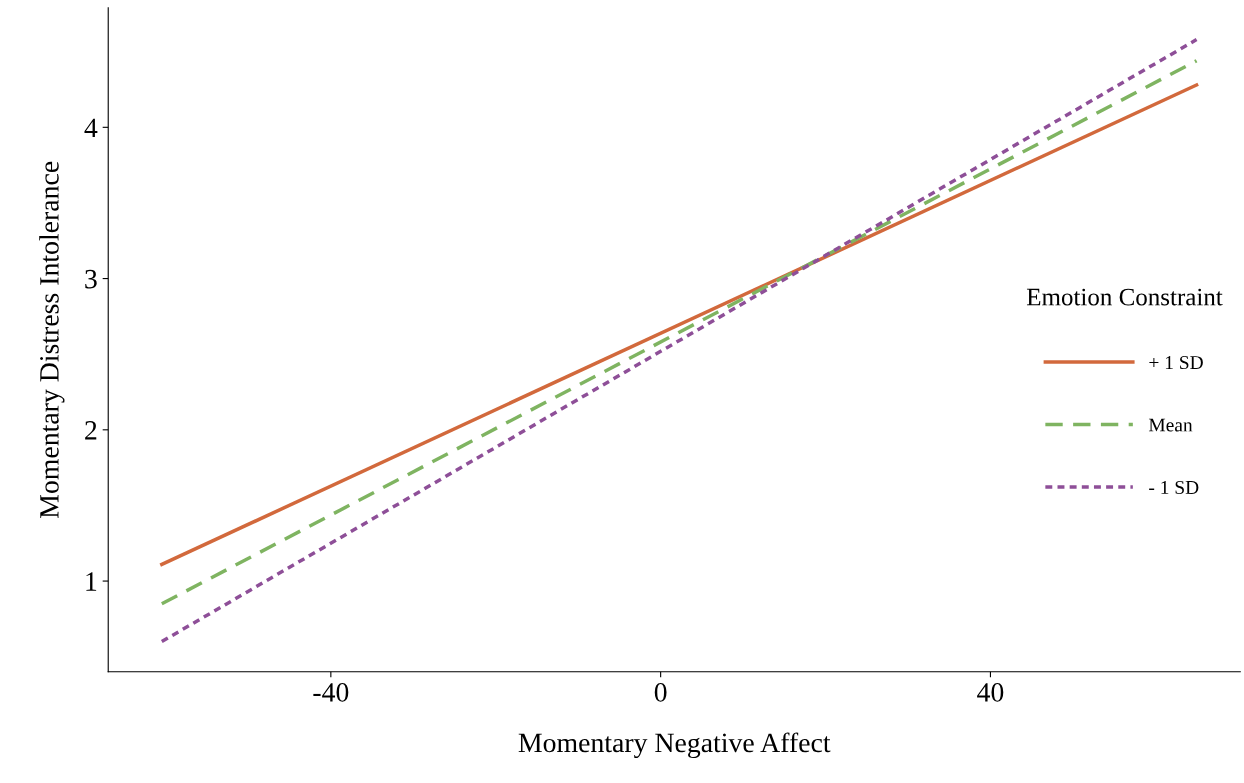 This screenshot has height=783, width=1244. What do you see at coordinates (990, 692) in the screenshot?
I see `x-tick-label: 40` at bounding box center [990, 692].